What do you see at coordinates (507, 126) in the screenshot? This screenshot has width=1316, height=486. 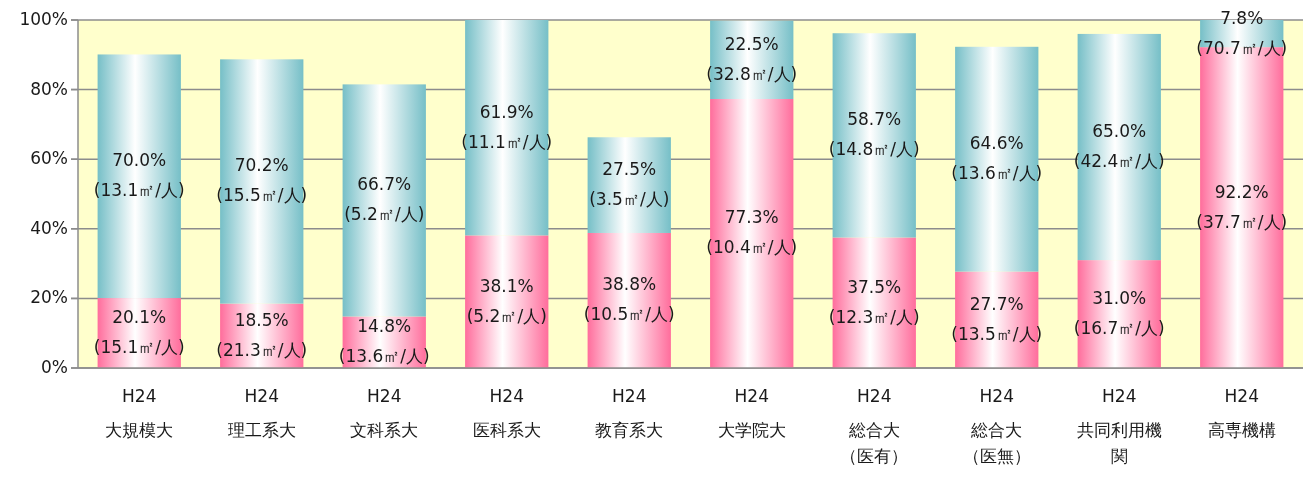 I see `data-label: 61.9% (11.1㎡/人)` at bounding box center [507, 126].